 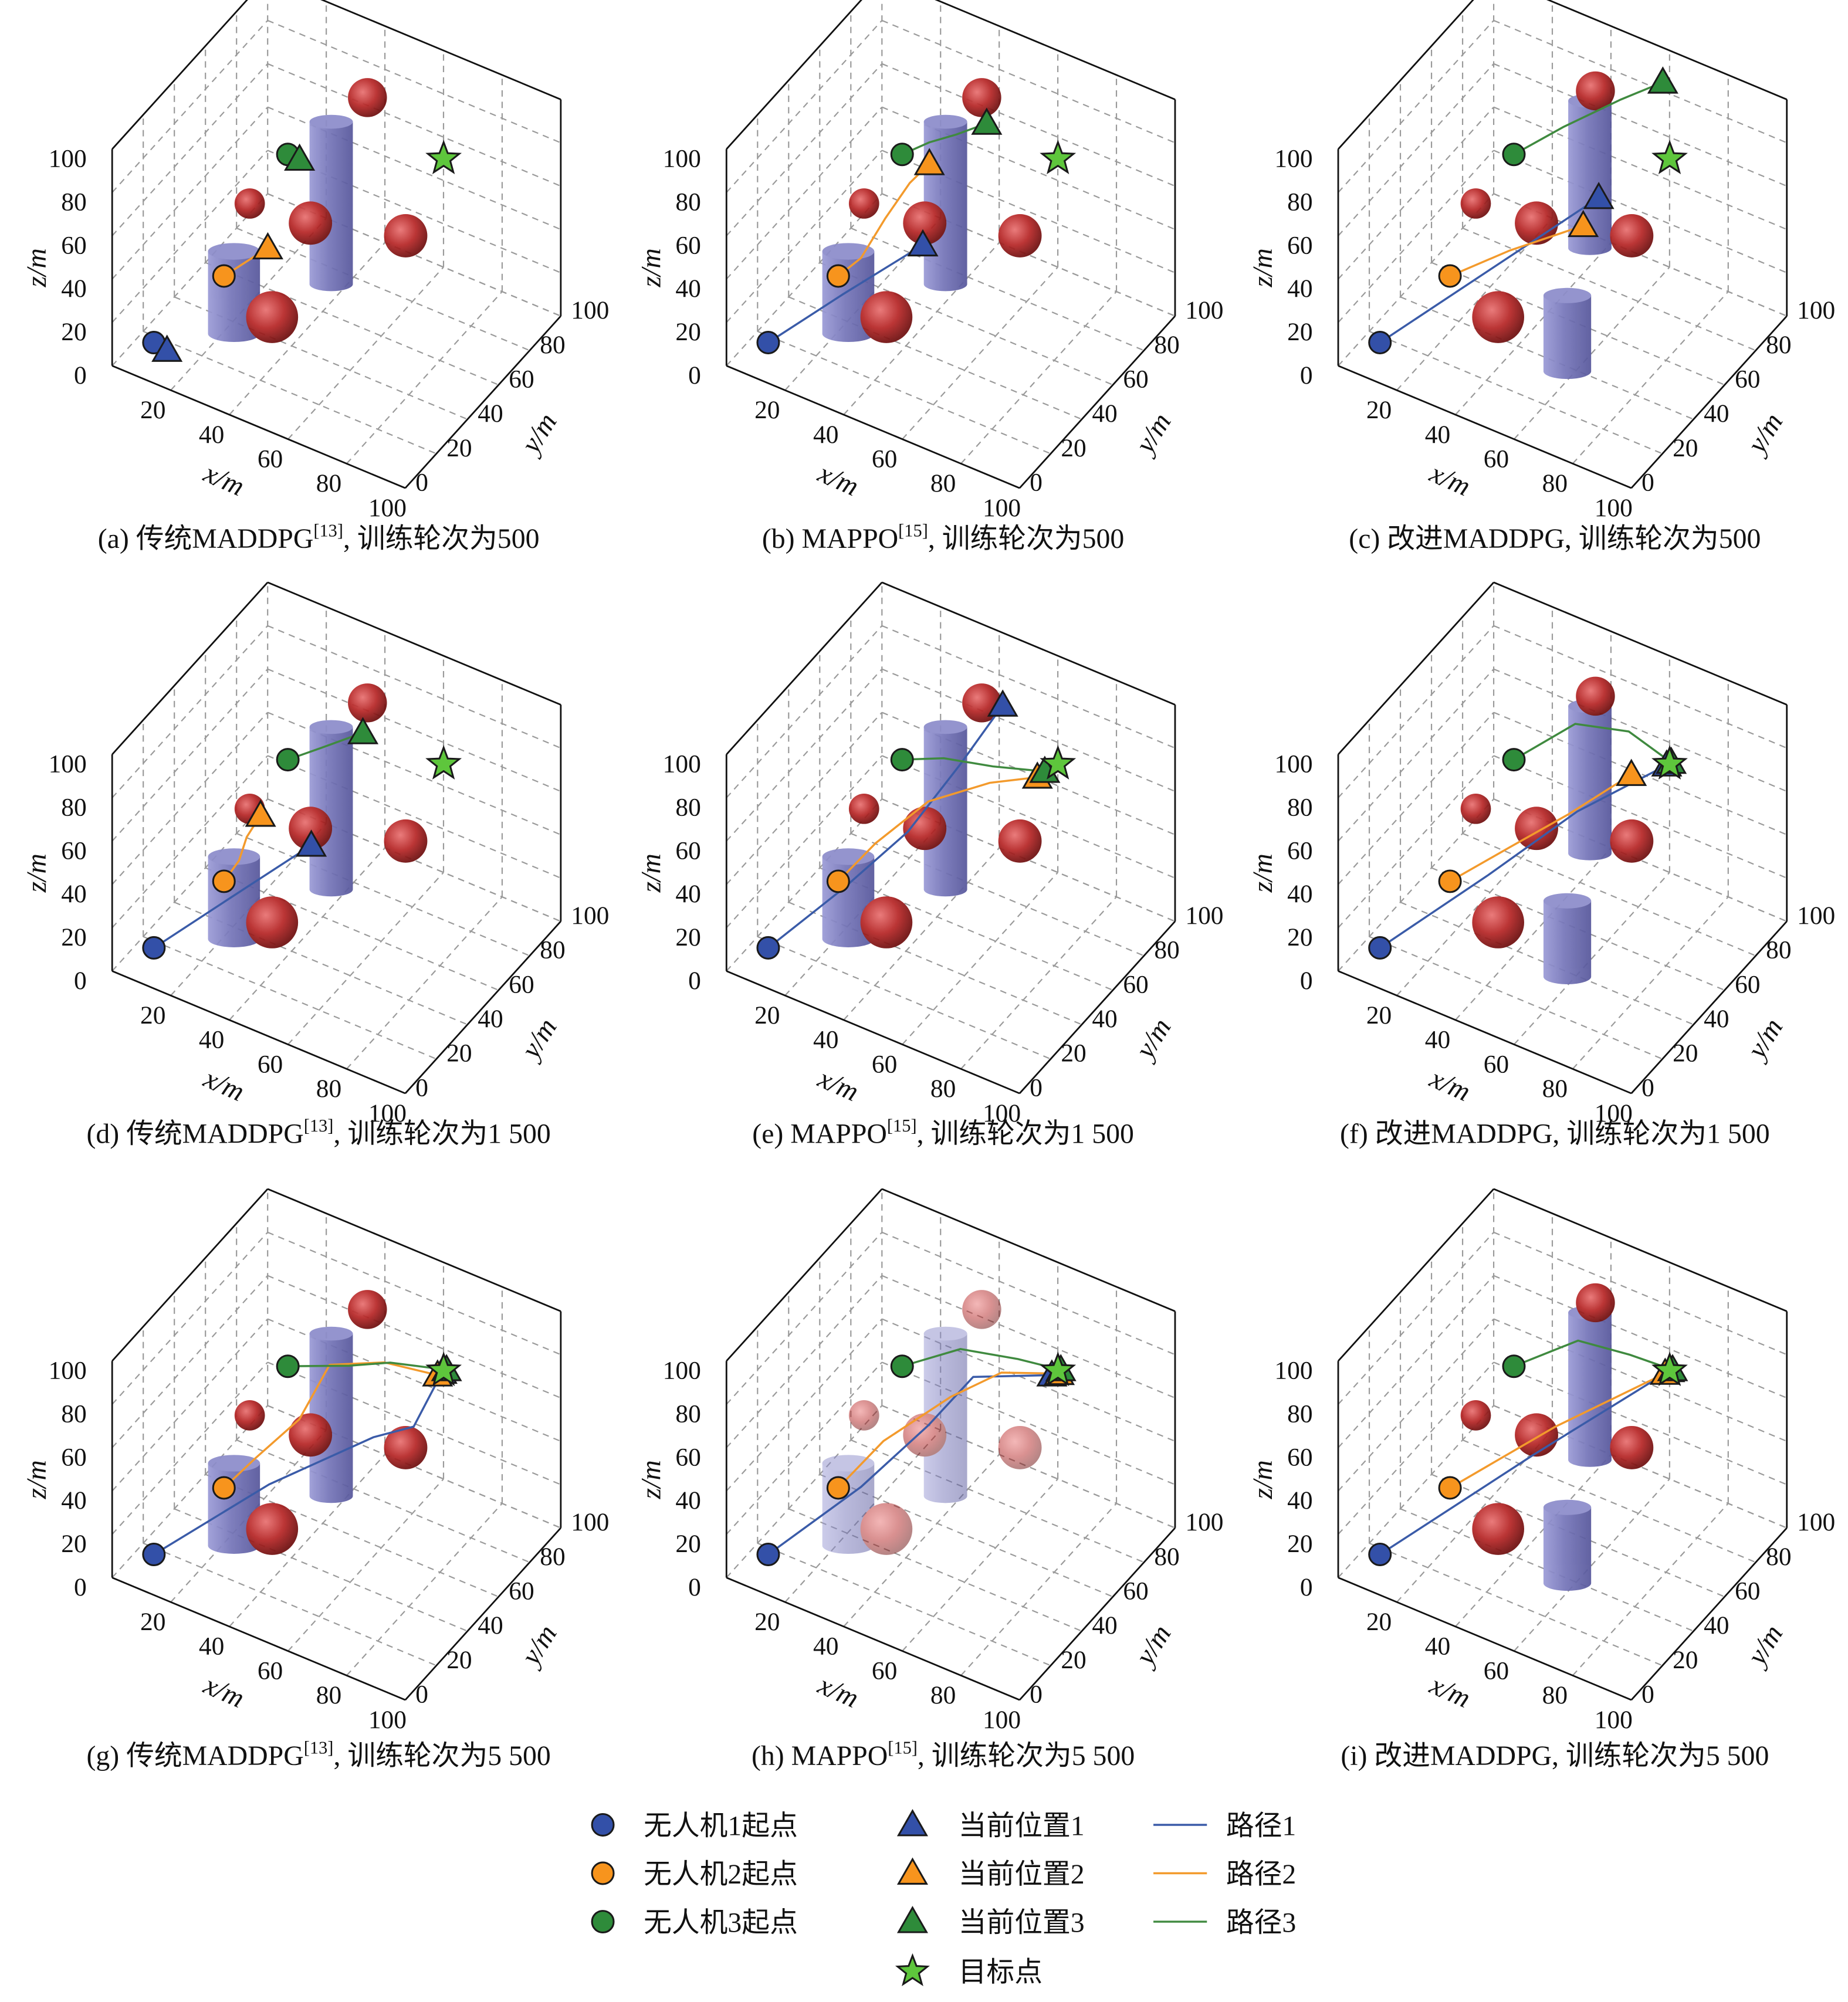 I want to click on panel-caption: (h) MAPPO[15], 训练轮次为5 500, so click(x=944, y=1754).